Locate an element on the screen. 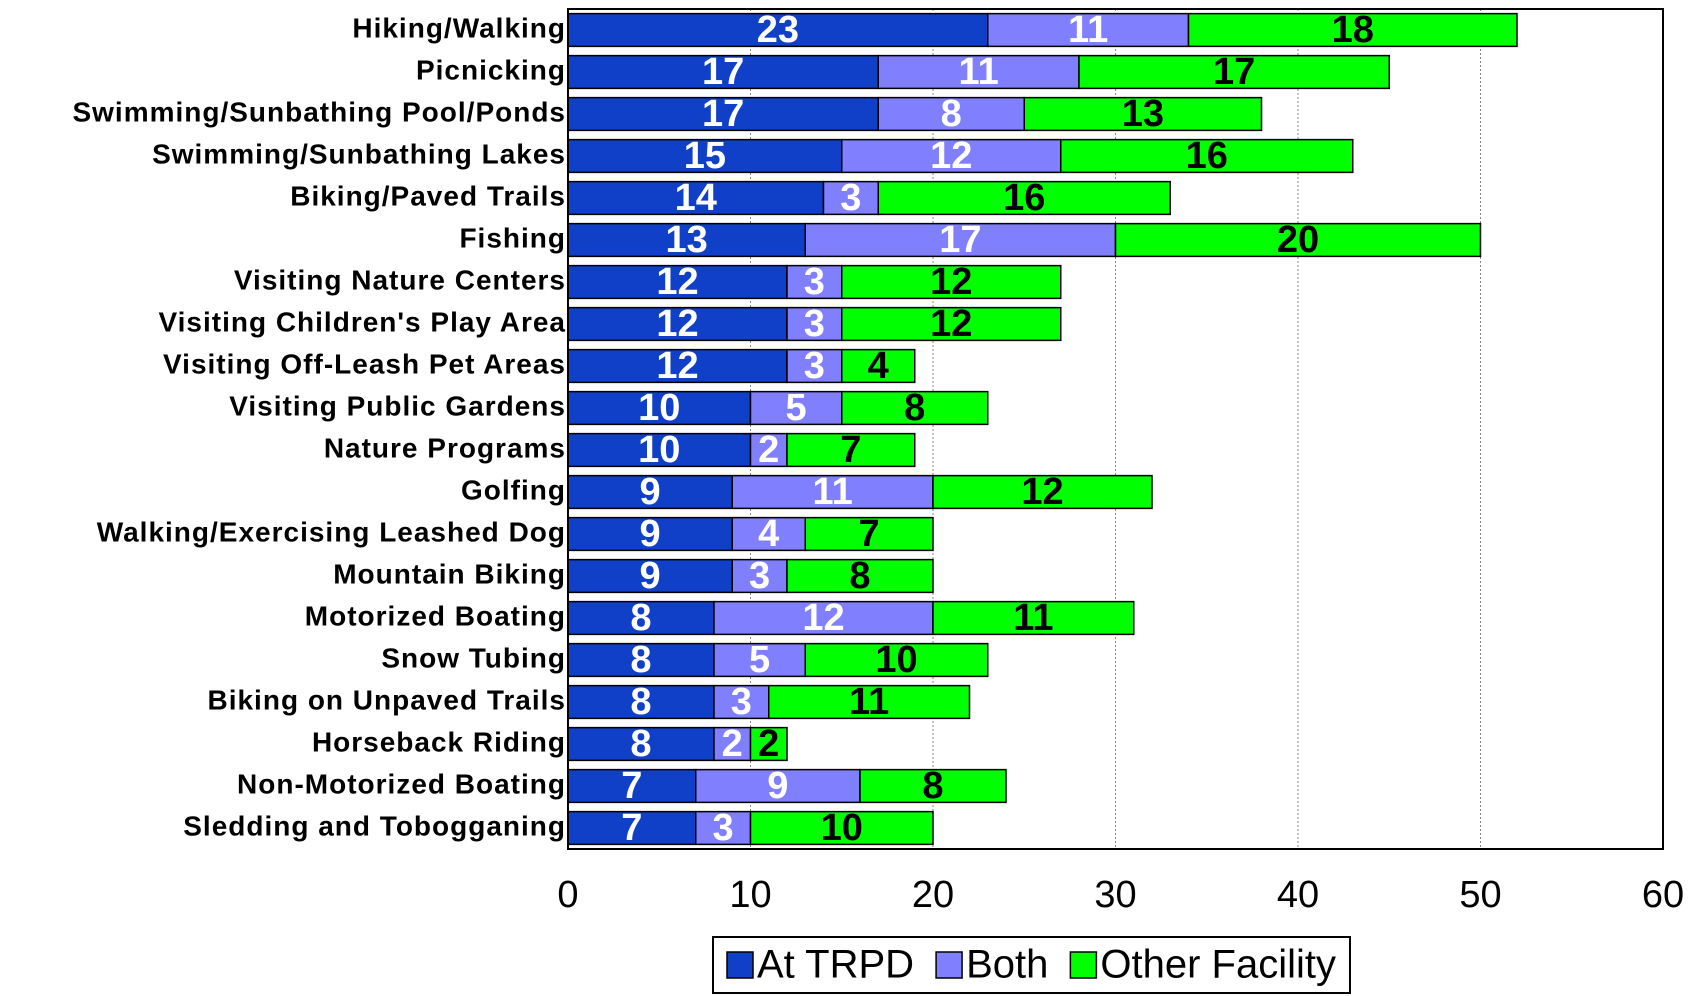 The height and width of the screenshot is (996, 1698). category-label: Walking/Exercising Leashed Dog is located at coordinates (331, 531).